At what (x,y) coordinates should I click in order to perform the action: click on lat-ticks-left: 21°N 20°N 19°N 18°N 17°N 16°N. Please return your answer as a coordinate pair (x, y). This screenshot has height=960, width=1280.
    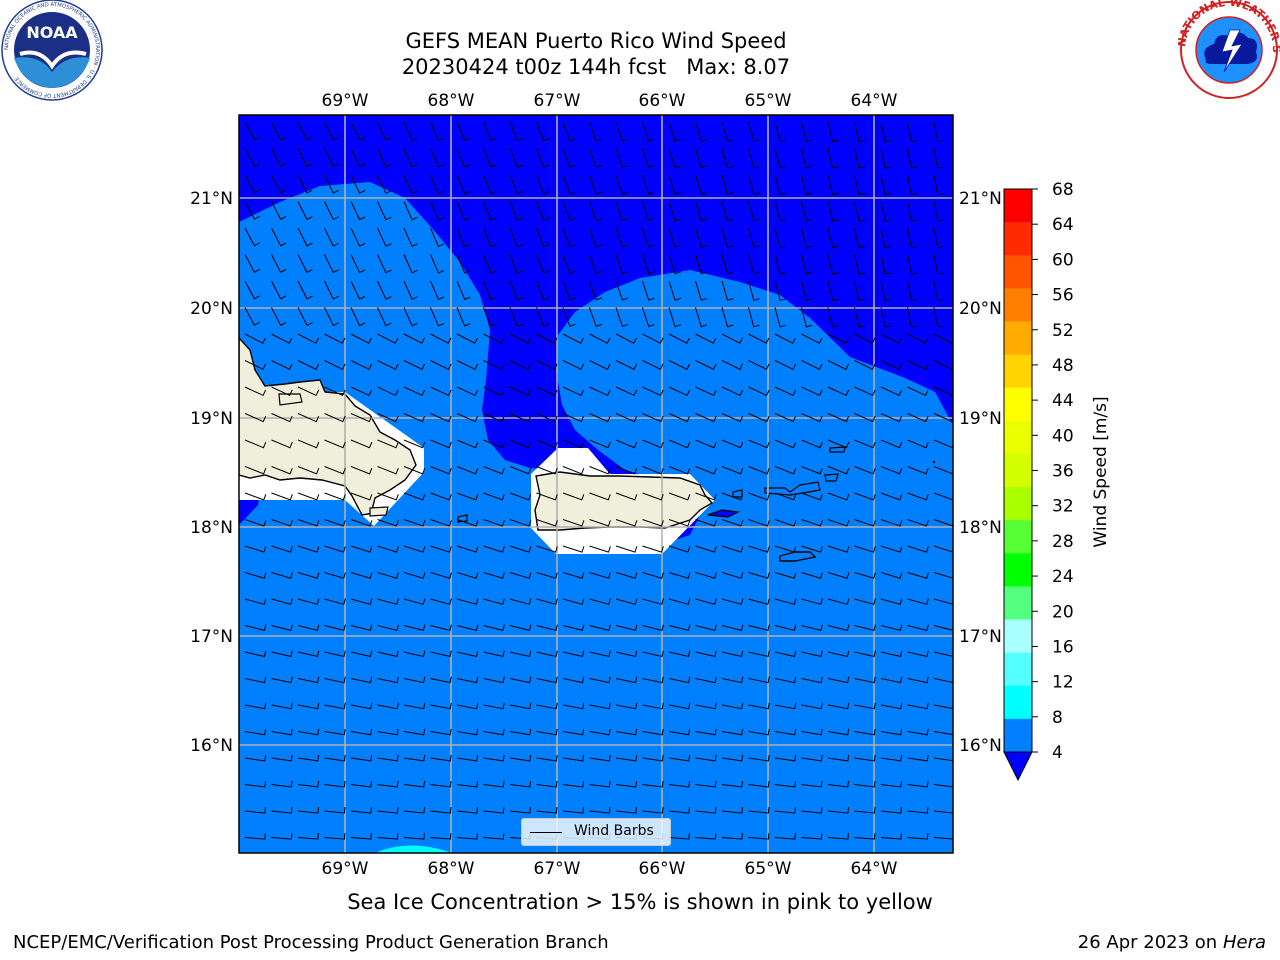
    Looking at the image, I should click on (211, 472).